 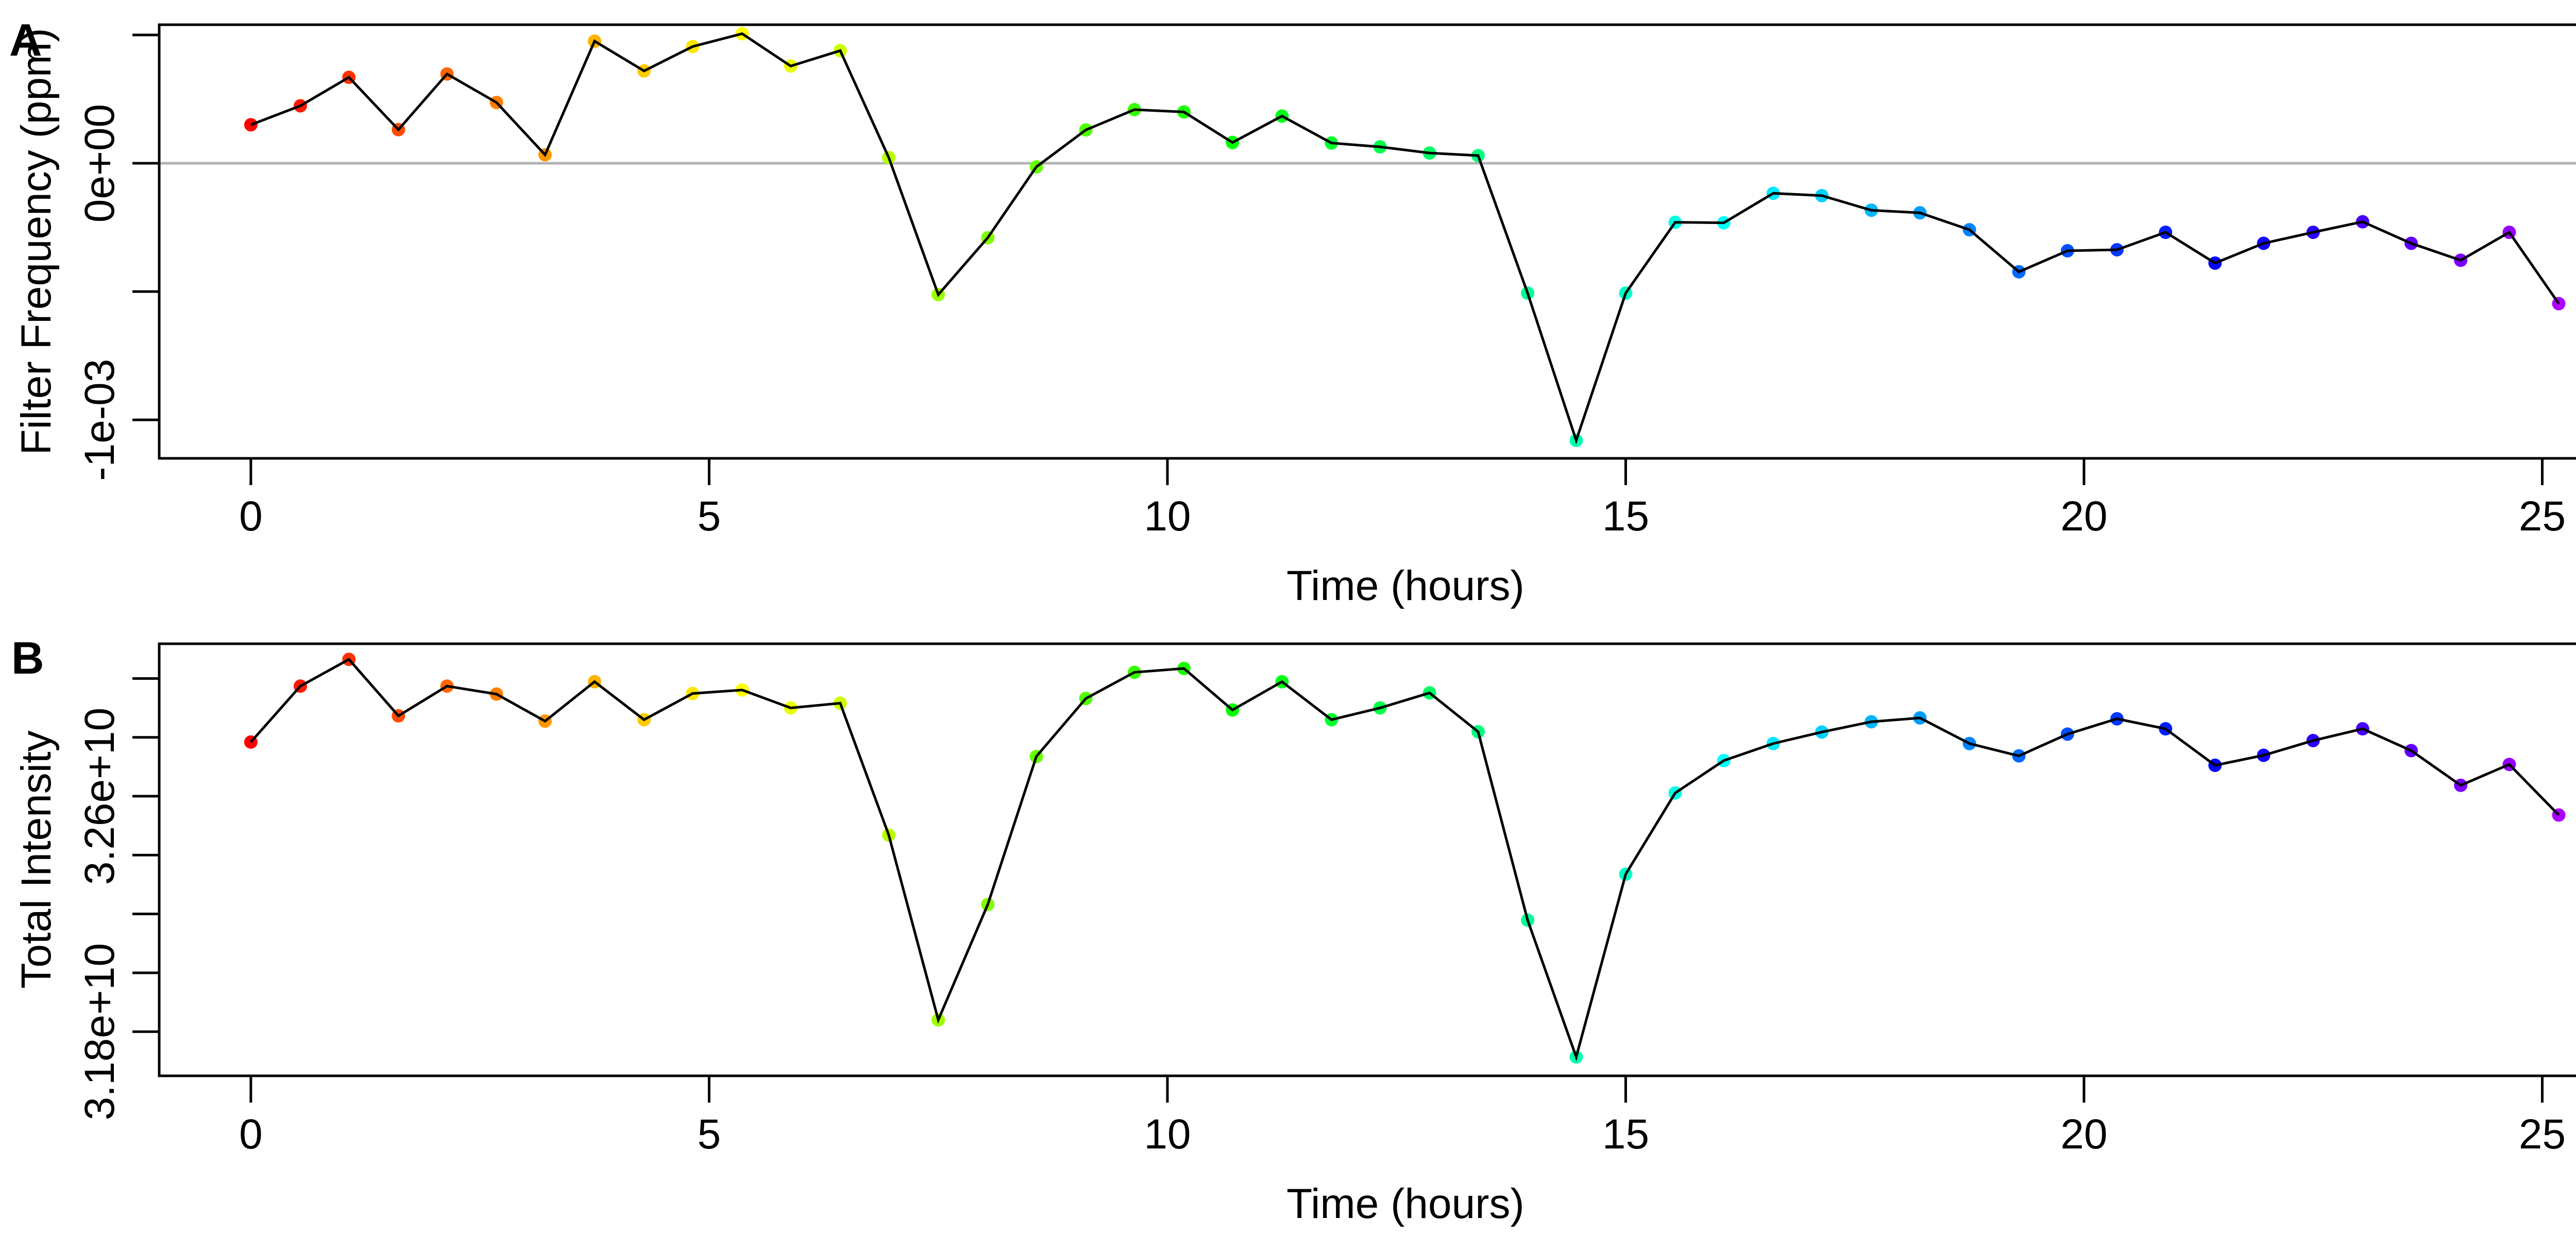 I want to click on y-axis-title-b: Total Intensity, so click(x=36, y=859).